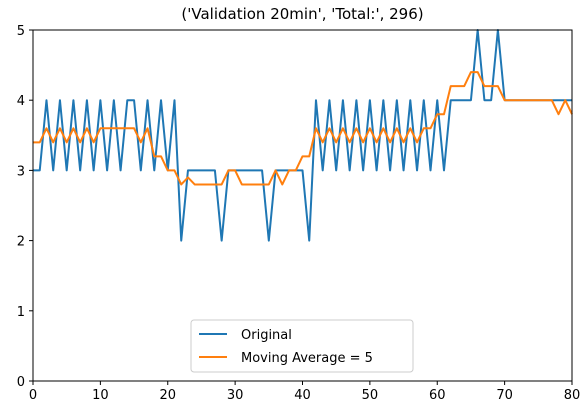  I want to click on chart-title: ('Validation 20min', 'Total:', 296), so click(302, 14).